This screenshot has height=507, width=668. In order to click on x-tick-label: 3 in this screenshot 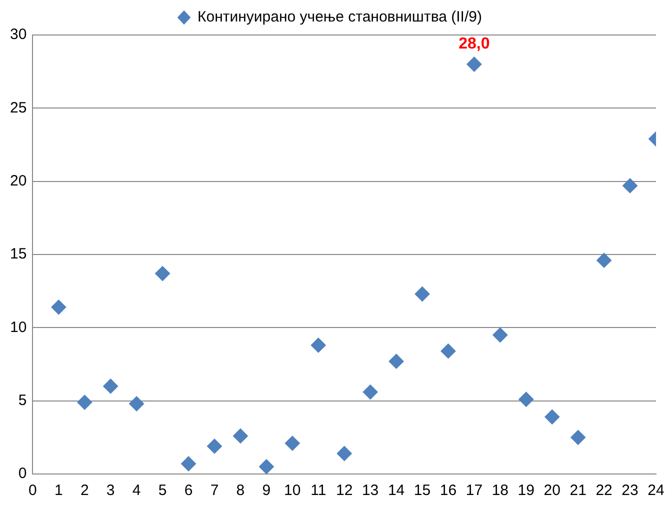, I will do `click(110, 491)`.